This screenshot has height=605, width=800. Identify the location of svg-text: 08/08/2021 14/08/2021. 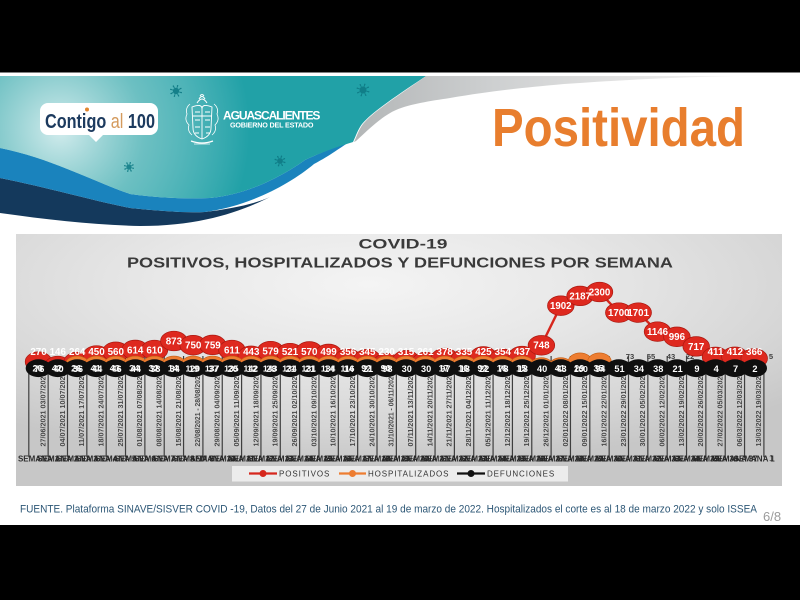
(160, 409).